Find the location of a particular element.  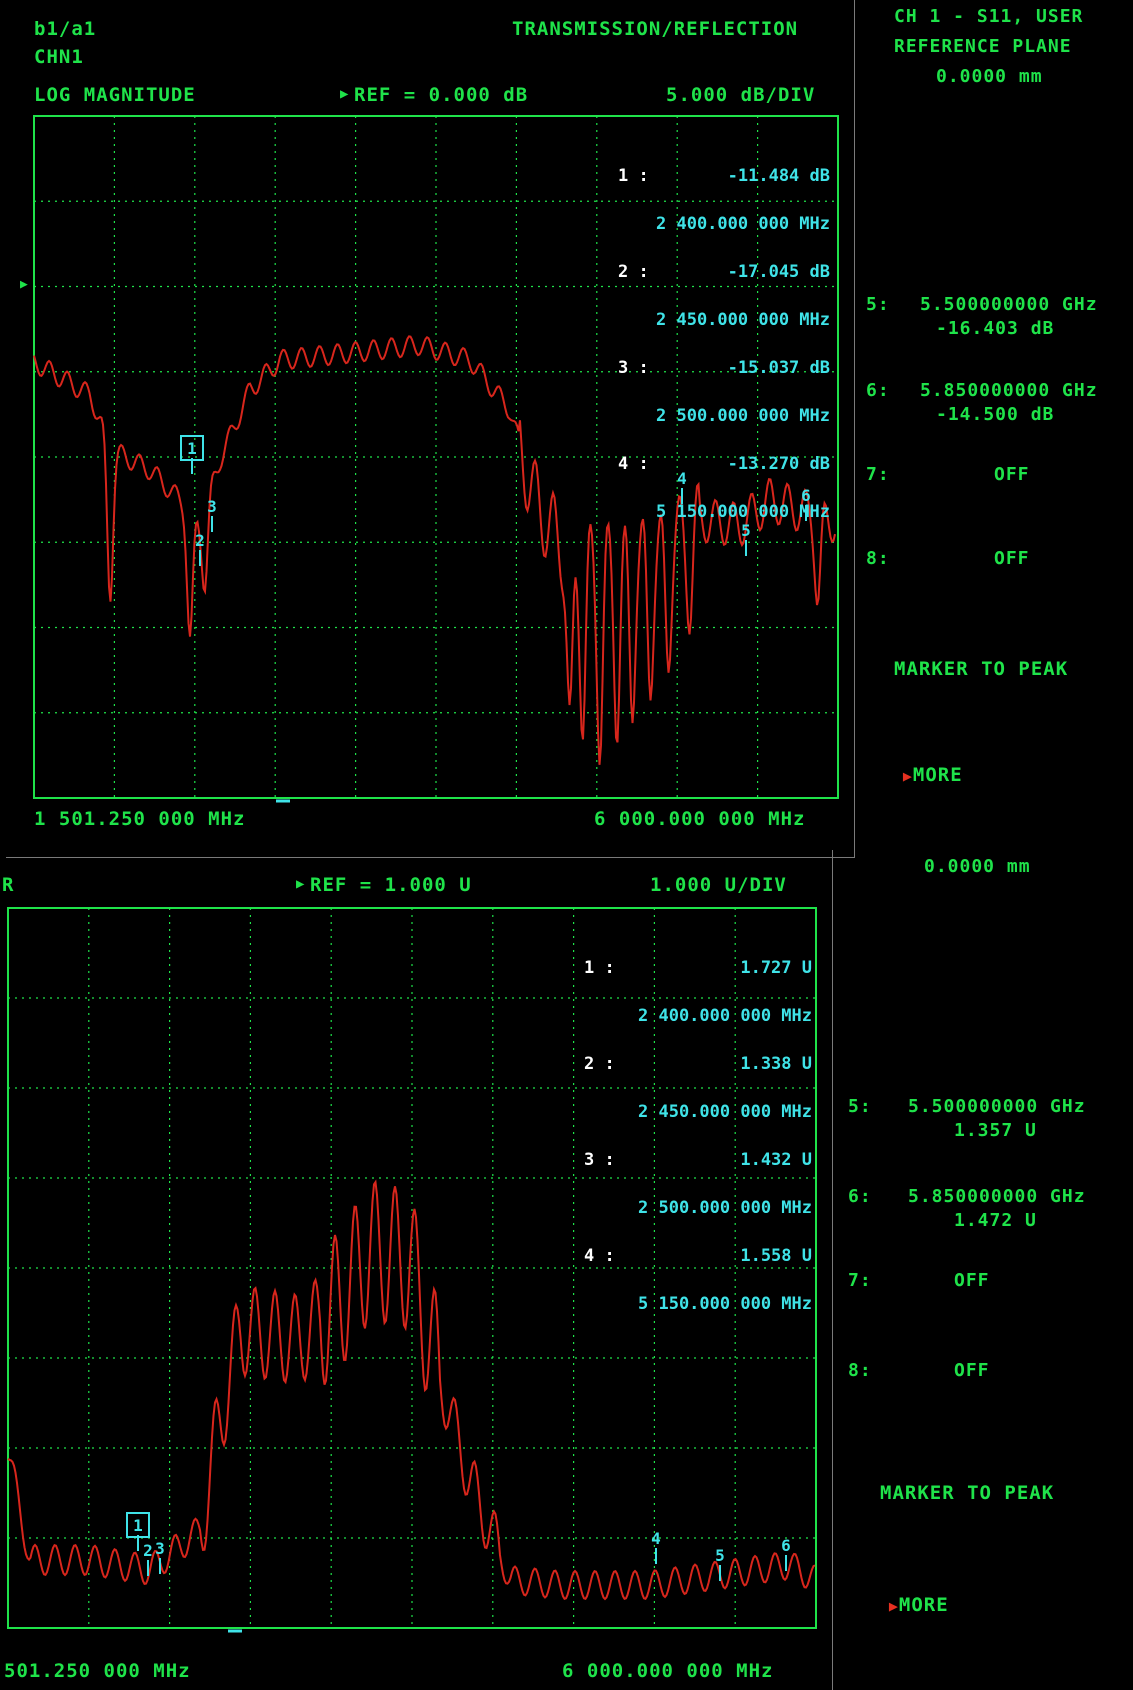

top-marker-1: 1 : -11.484 dB is located at coordinates (715, 176).